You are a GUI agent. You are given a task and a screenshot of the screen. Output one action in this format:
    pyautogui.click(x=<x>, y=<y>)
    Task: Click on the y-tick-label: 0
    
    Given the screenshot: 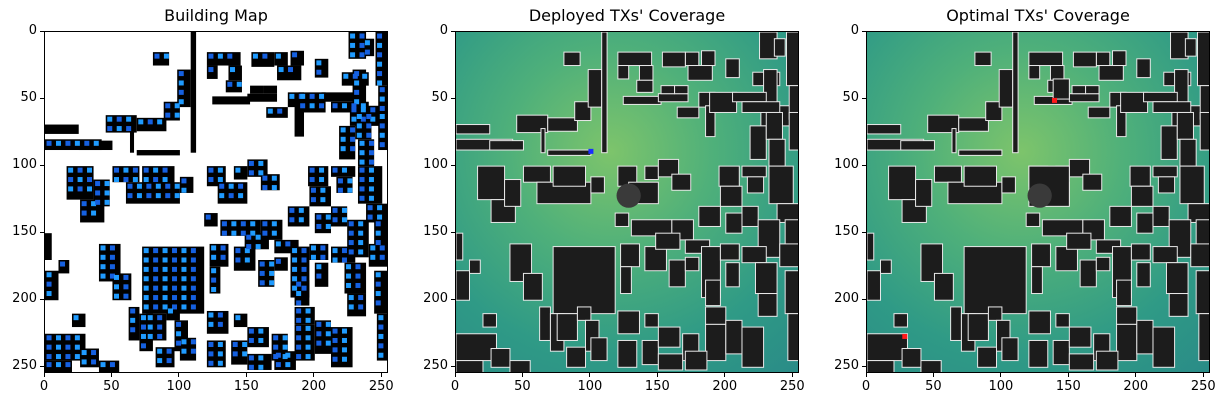 What is the action you would take?
    pyautogui.click(x=854, y=30)
    